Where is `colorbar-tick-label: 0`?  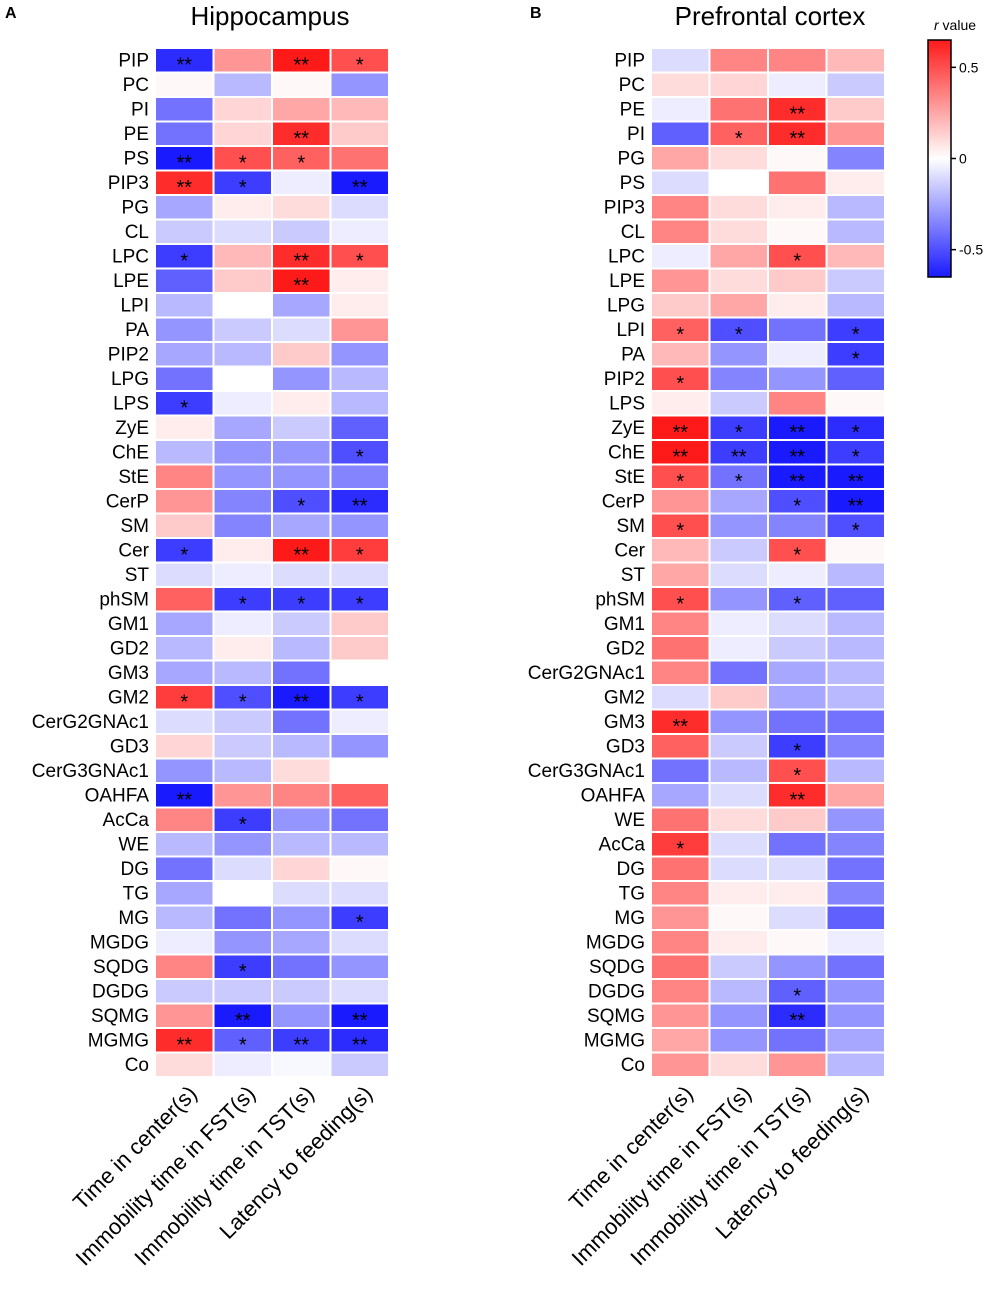
colorbar-tick-label: 0 is located at coordinates (963, 159).